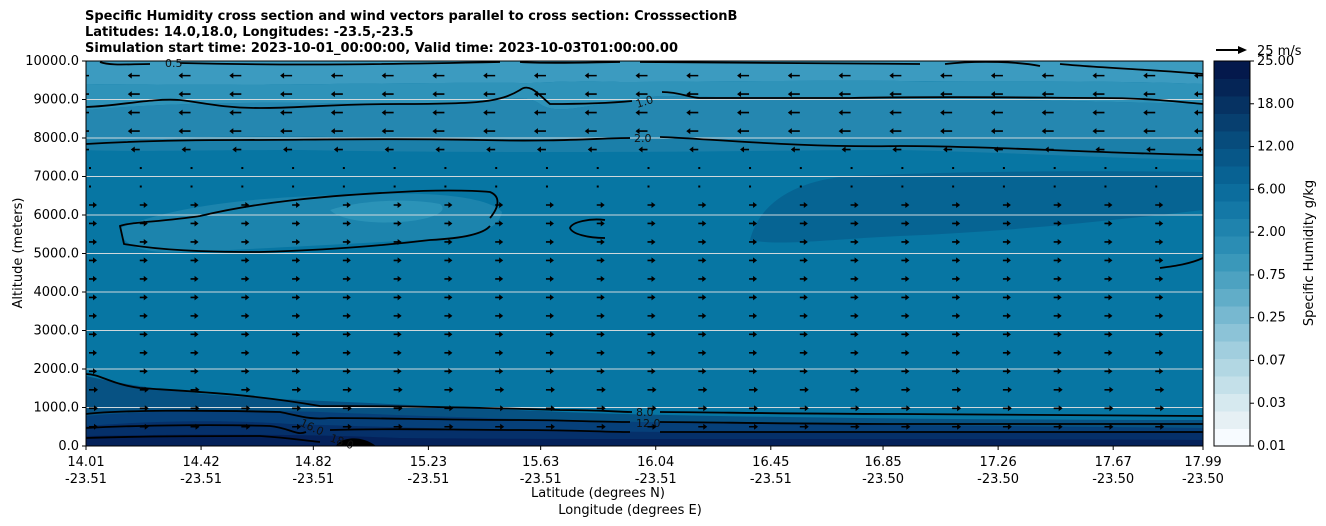 The height and width of the screenshot is (526, 1326). Describe the element at coordinates (1113, 462) in the screenshot. I see `x-tick-label-lat-9: 17.67` at that location.